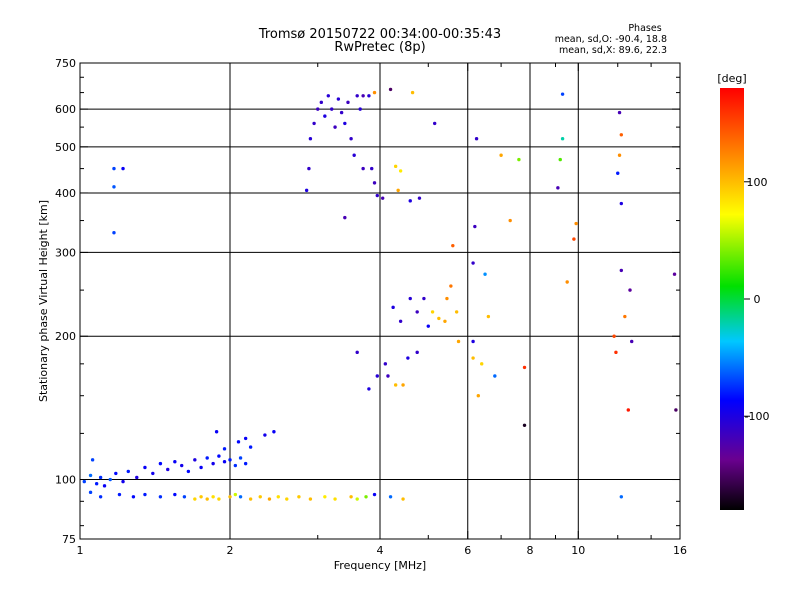 The height and width of the screenshot is (600, 800). I want to click on y-tick-label: 200, so click(65, 336).